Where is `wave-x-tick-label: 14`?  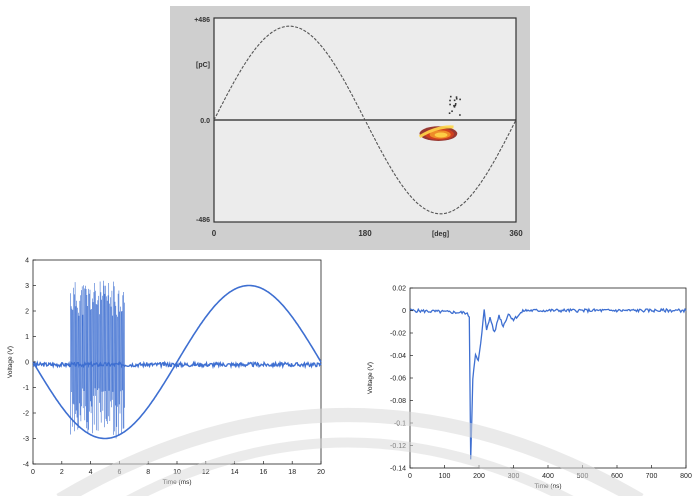 wave-x-tick-label: 14 is located at coordinates (235, 472).